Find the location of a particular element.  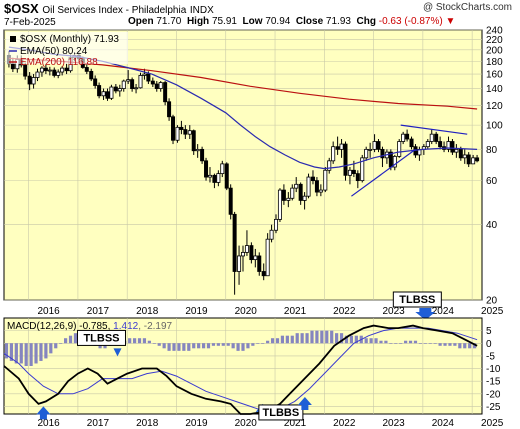

macd-x-tick-label: 2022 is located at coordinates (344, 423).